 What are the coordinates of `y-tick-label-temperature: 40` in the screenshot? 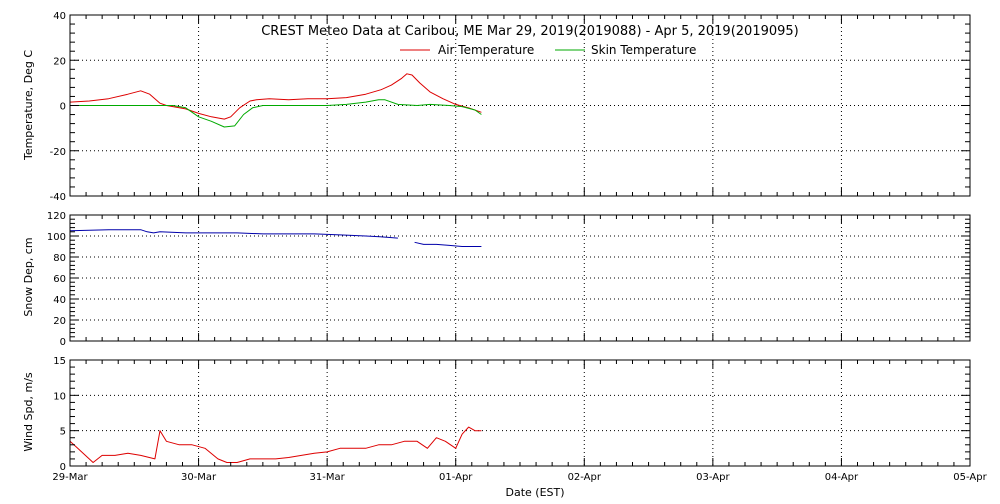 It's located at (59, 16).